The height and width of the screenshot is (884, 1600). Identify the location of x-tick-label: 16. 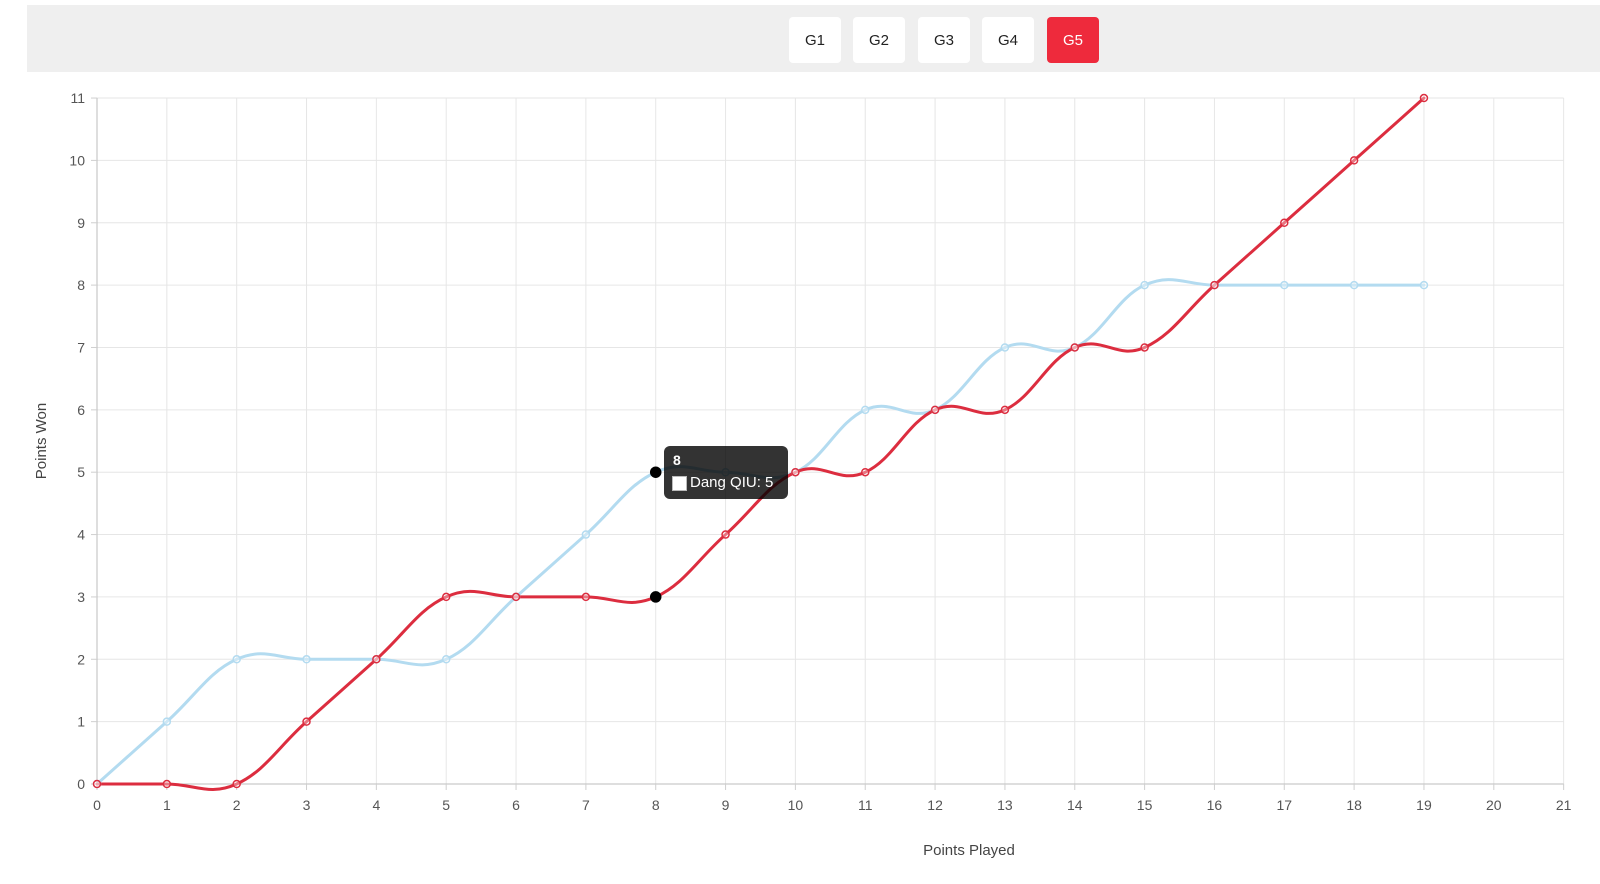
(1215, 805).